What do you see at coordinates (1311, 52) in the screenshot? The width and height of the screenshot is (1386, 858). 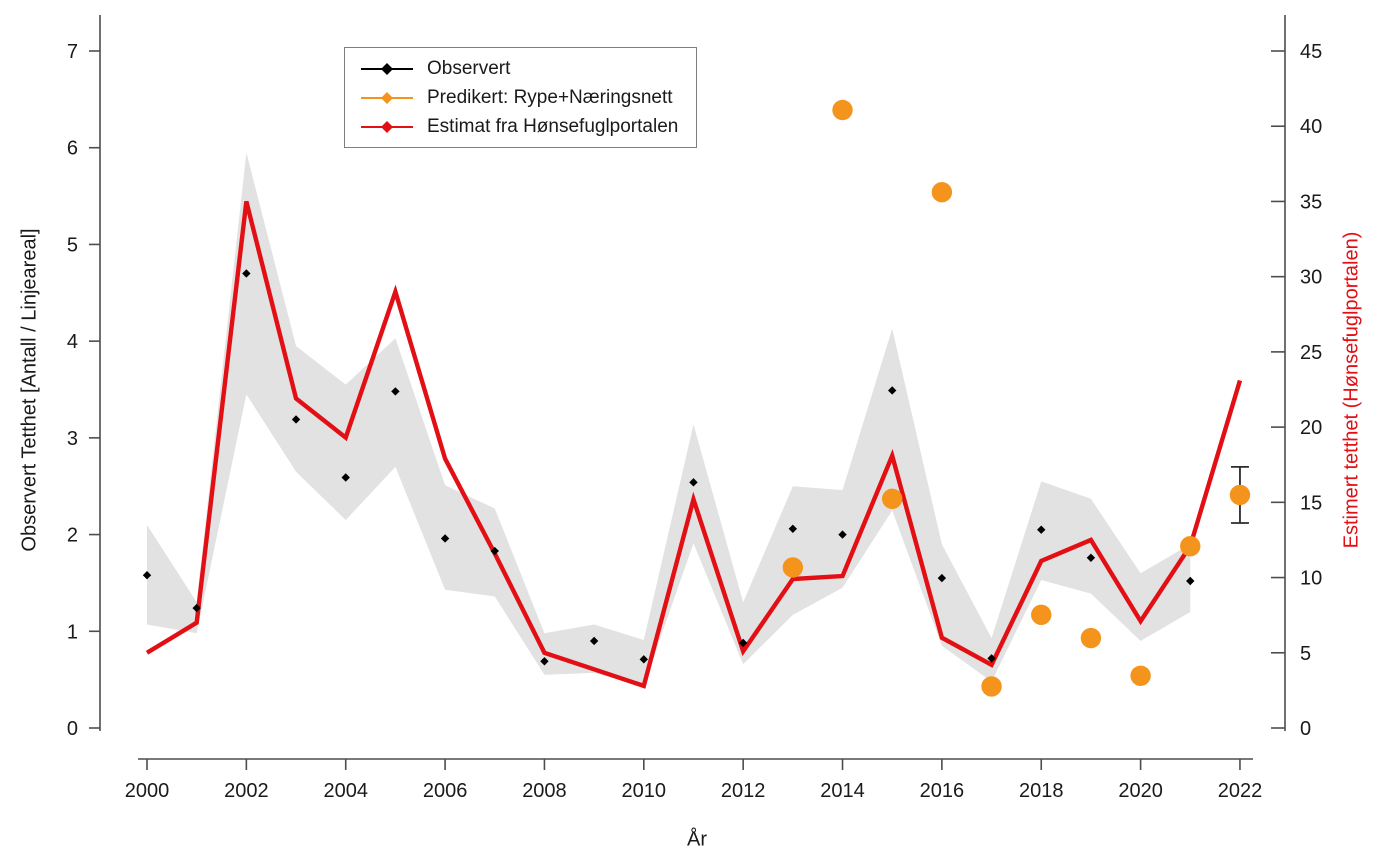 I see `svg-text: 45` at bounding box center [1311, 52].